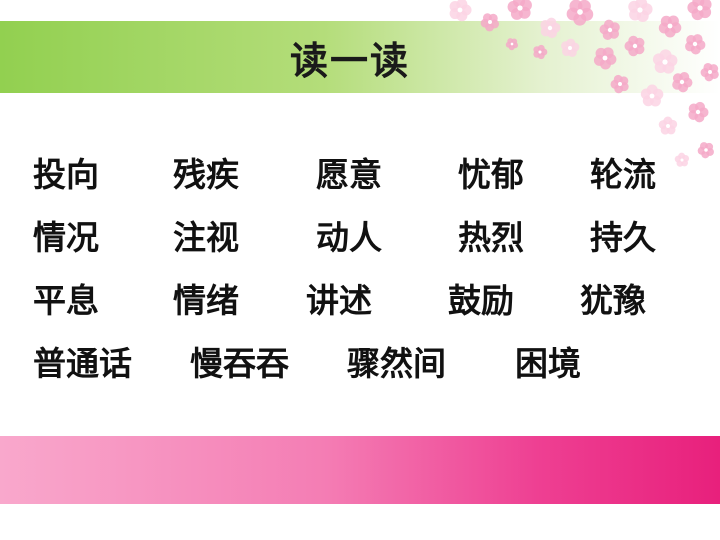 This screenshot has height=540, width=720. Describe the element at coordinates (613, 300) in the screenshot. I see `word-3-5: 犹豫` at that location.